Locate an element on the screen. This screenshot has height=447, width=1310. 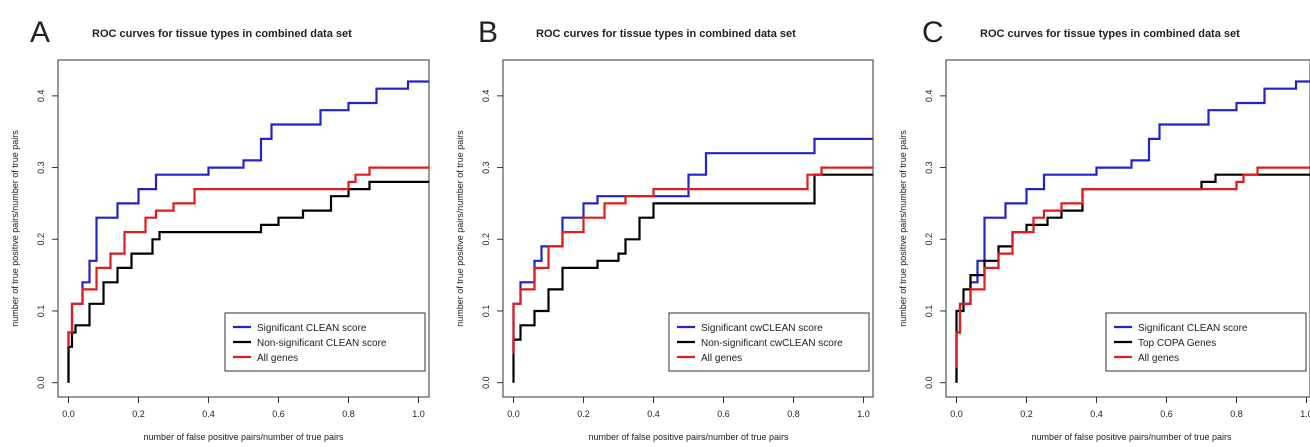
panel-letter: C is located at coordinates (933, 32).